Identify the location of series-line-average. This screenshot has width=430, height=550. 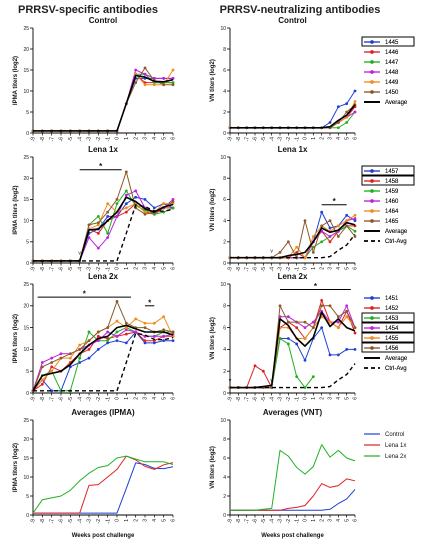
(293, 350).